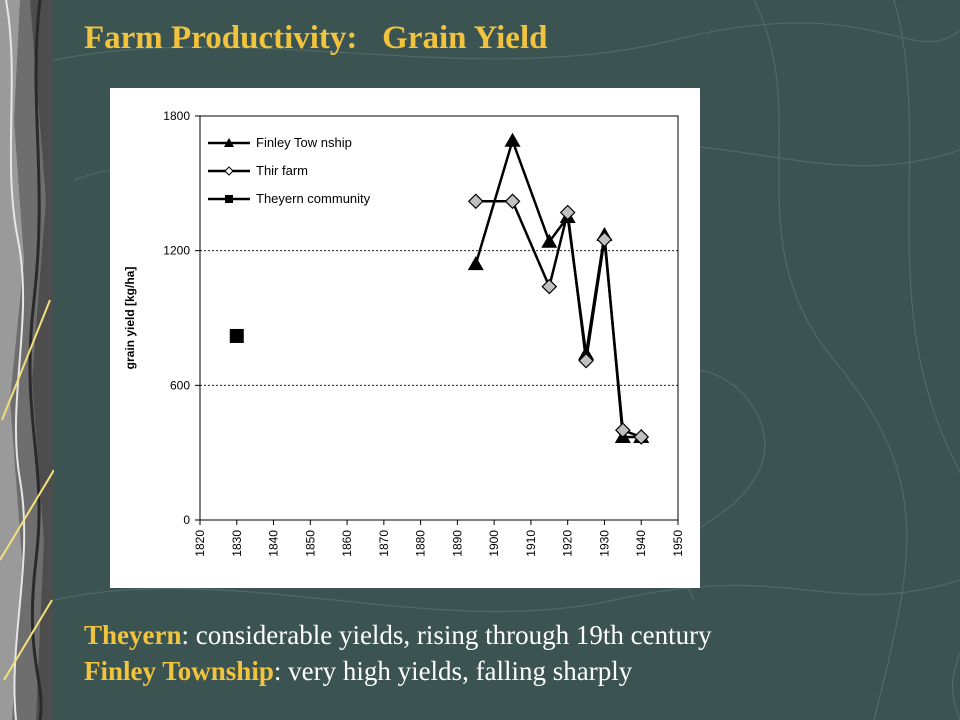 Image resolution: width=960 pixels, height=720 pixels. I want to click on point-square, so click(236, 335).